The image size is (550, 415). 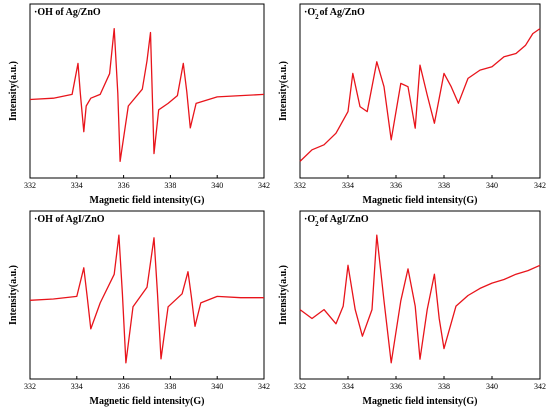 What do you see at coordinates (334, 13) in the screenshot?
I see `panel-title: ·O2- of Ag/ZnO` at bounding box center [334, 13].